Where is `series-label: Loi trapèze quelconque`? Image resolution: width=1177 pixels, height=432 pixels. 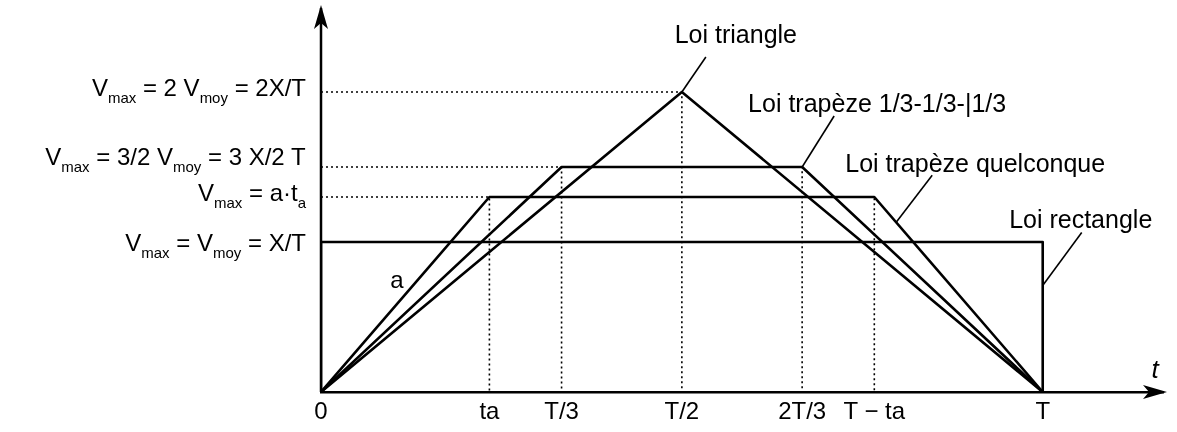 series-label: Loi trapèze quelconque is located at coordinates (975, 163).